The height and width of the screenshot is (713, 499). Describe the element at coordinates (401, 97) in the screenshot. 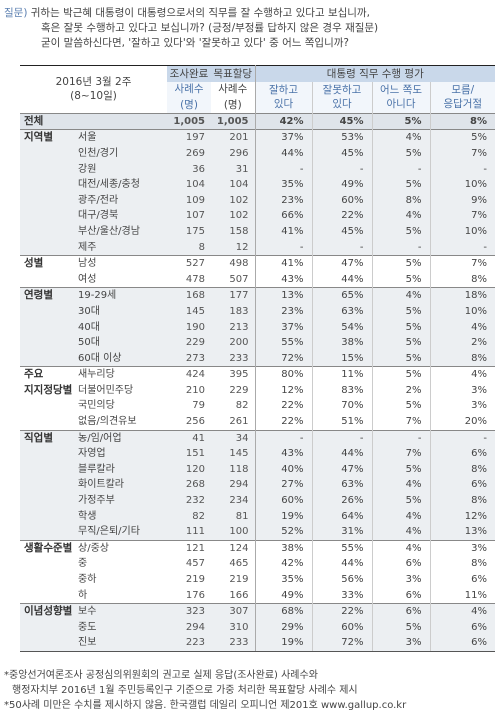

I see `header-neither: 어느 쪽도 아니다` at that location.